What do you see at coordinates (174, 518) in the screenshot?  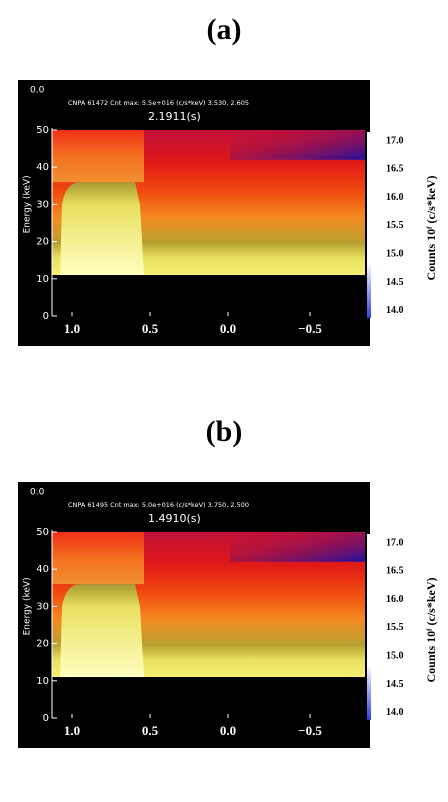 I see `time-label: 1.4910(s)` at bounding box center [174, 518].